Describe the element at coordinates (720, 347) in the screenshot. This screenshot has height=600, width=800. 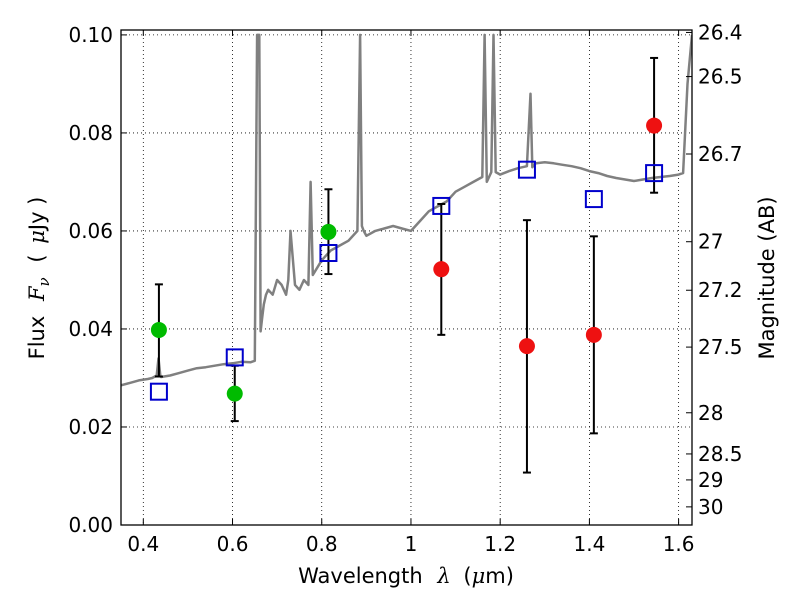
I see `y2-tick-label: 27.5` at that location.